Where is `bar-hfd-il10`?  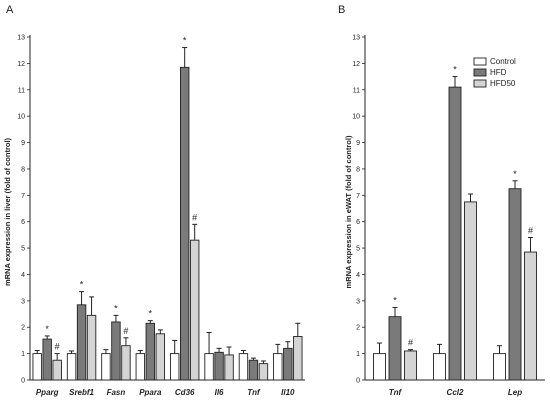
bar-hfd-il10 is located at coordinates (288, 364).